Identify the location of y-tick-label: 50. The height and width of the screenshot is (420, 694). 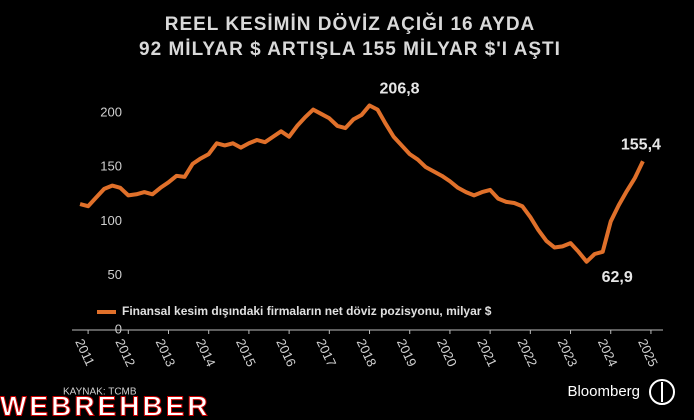
(115, 274).